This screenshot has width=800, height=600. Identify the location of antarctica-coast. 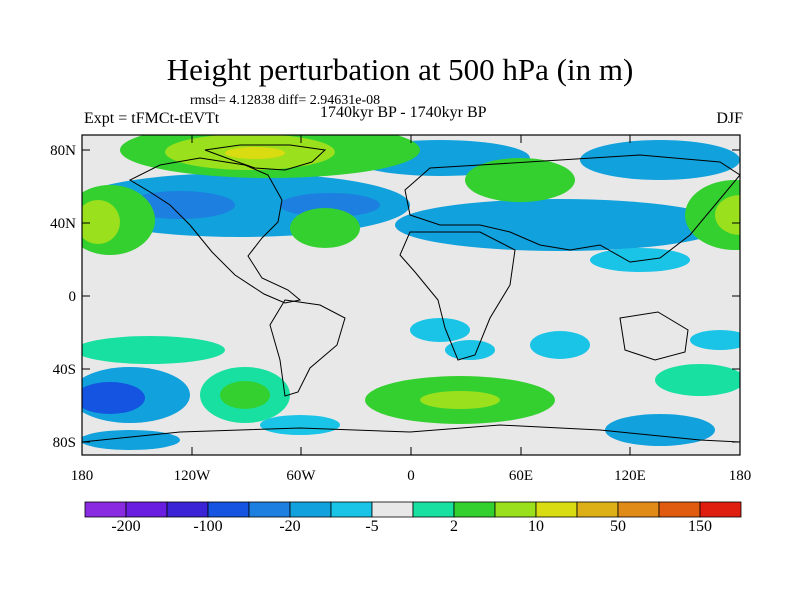
(411, 433).